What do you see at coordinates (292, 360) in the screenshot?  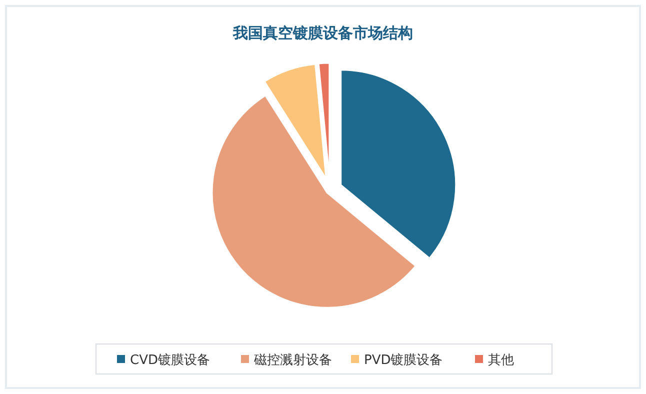 I see `legend-label: 磁控溅射设备` at bounding box center [292, 360].